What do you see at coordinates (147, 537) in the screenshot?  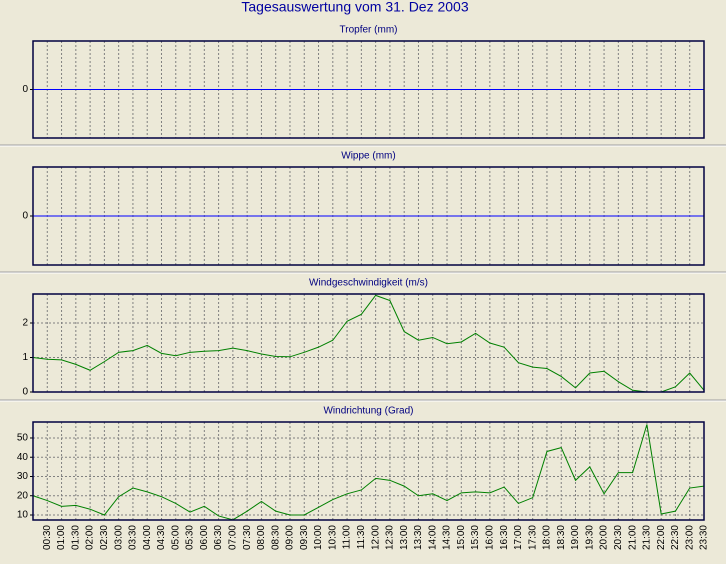 I see `x-tick-label: 04:00` at bounding box center [147, 537].